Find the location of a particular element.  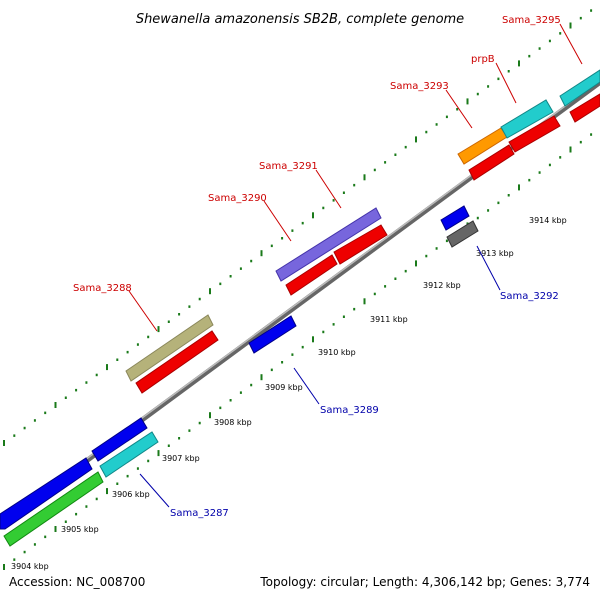

feature-green is located at coordinates (53, 509).